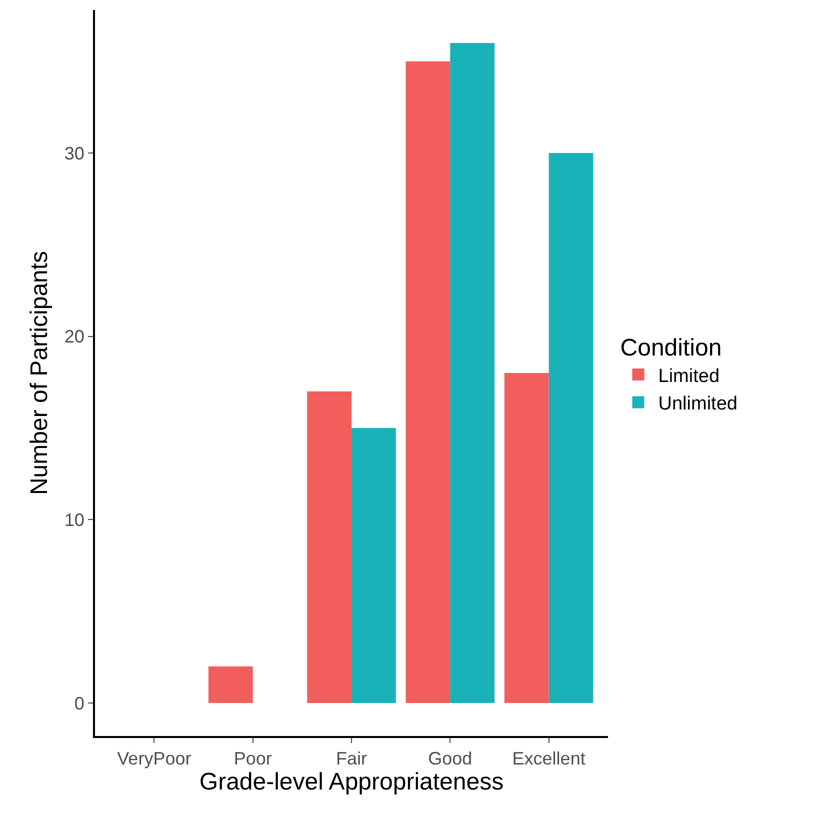 The width and height of the screenshot is (823, 816). I want to click on x-tick-label: Poor, so click(253, 758).